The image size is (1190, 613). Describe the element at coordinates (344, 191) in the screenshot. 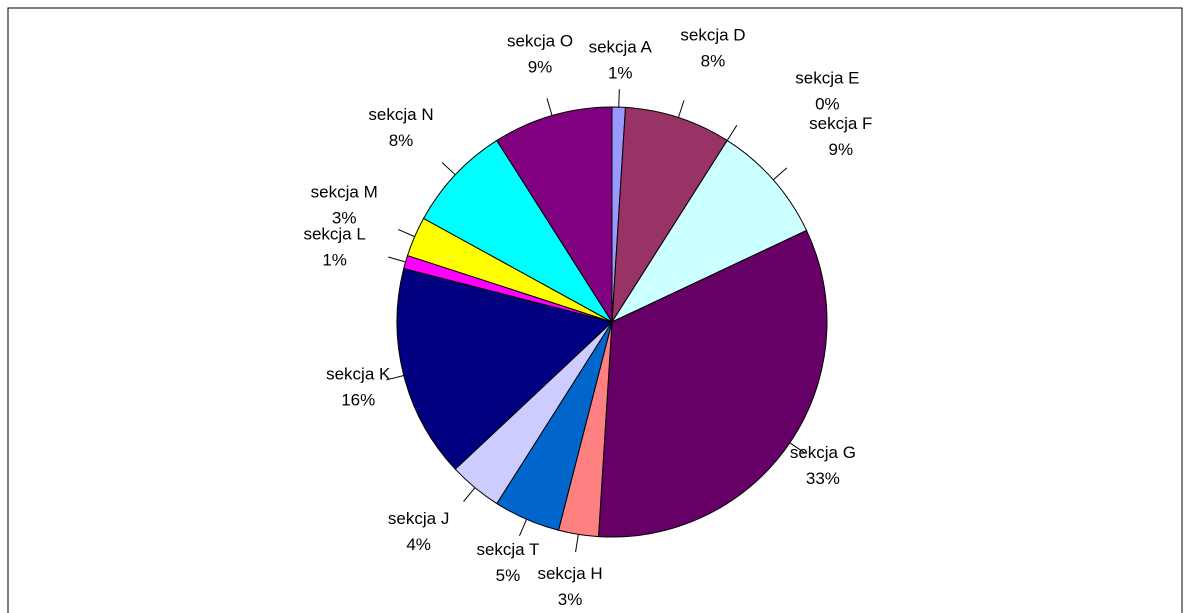

I see `slice-label: sekcja M` at that location.